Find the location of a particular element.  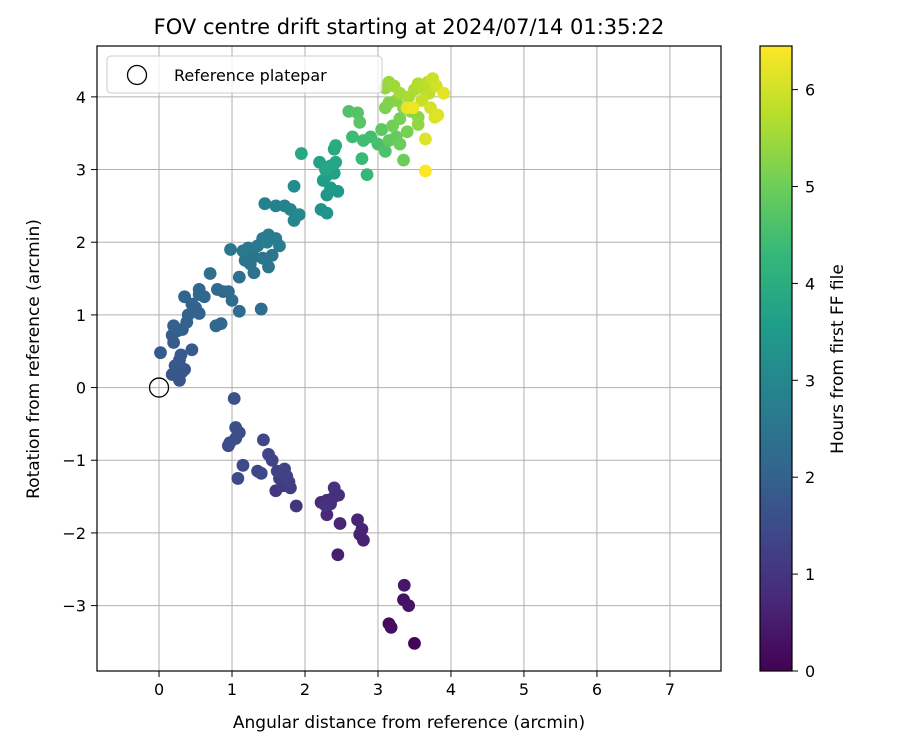

x-tick-label: 5 is located at coordinates (524, 689).